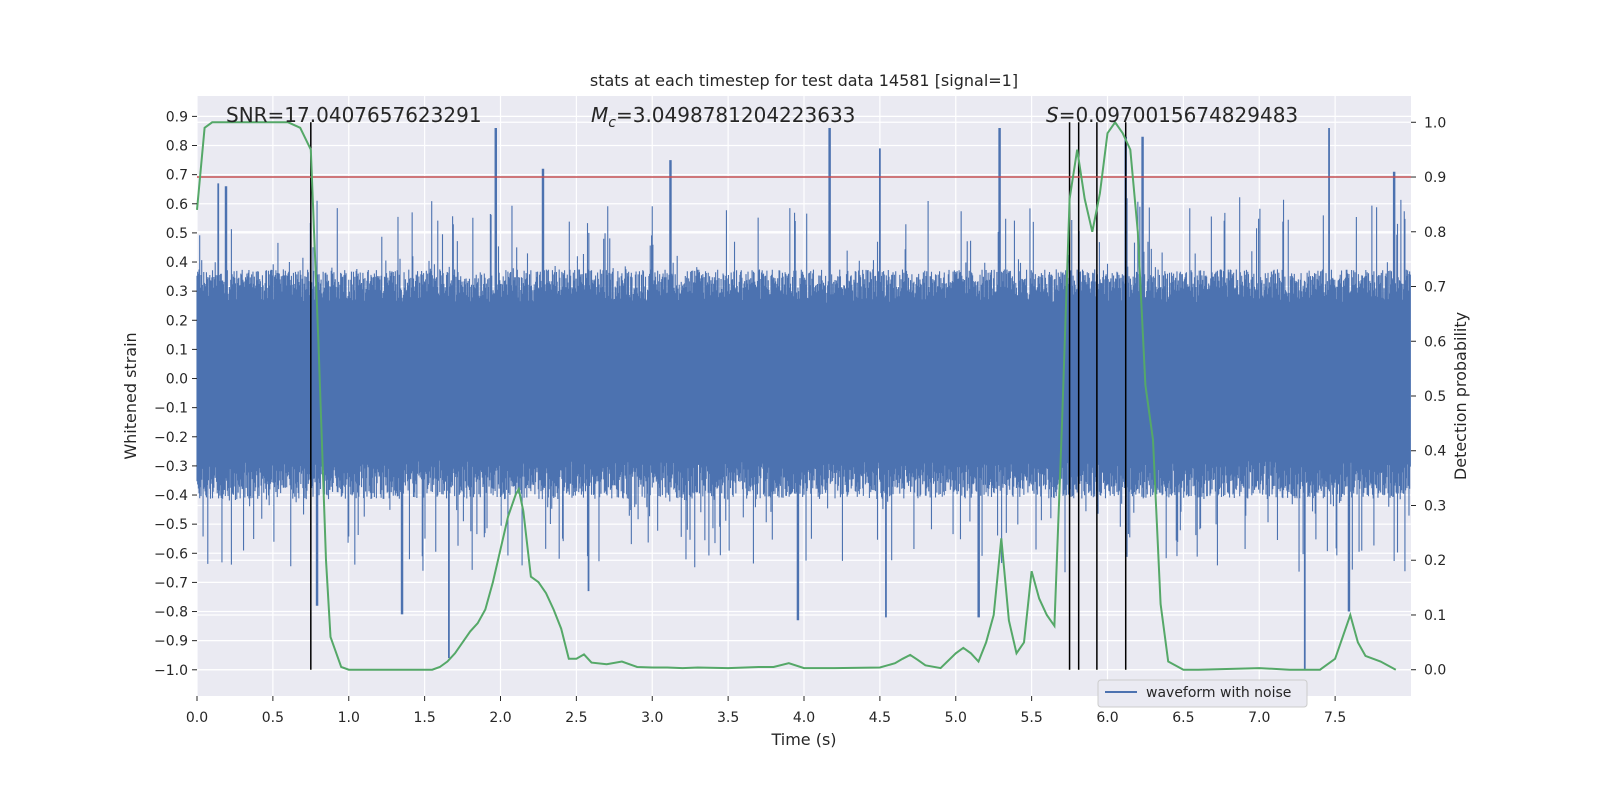 The width and height of the screenshot is (1600, 800). What do you see at coordinates (1435, 616) in the screenshot?
I see `y-right-tick-label: 0.1` at bounding box center [1435, 616].